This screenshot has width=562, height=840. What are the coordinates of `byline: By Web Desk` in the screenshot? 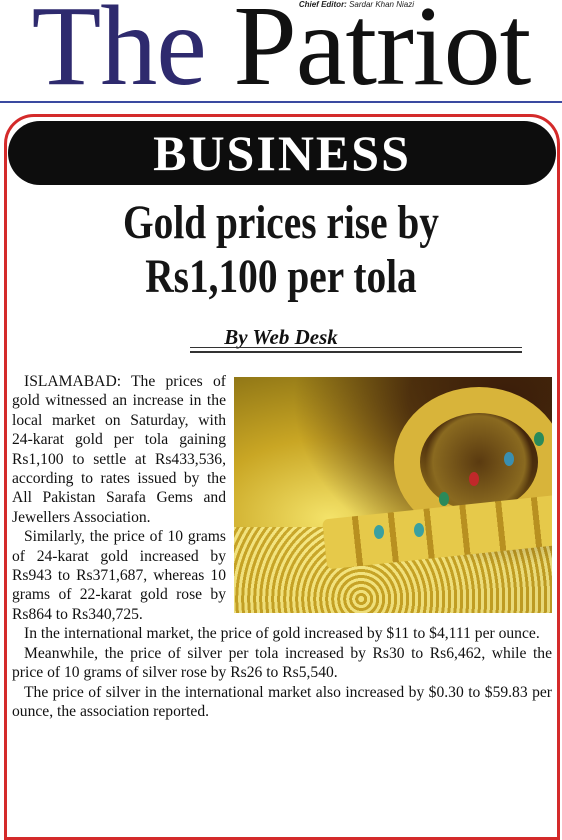 It's located at (281, 337).